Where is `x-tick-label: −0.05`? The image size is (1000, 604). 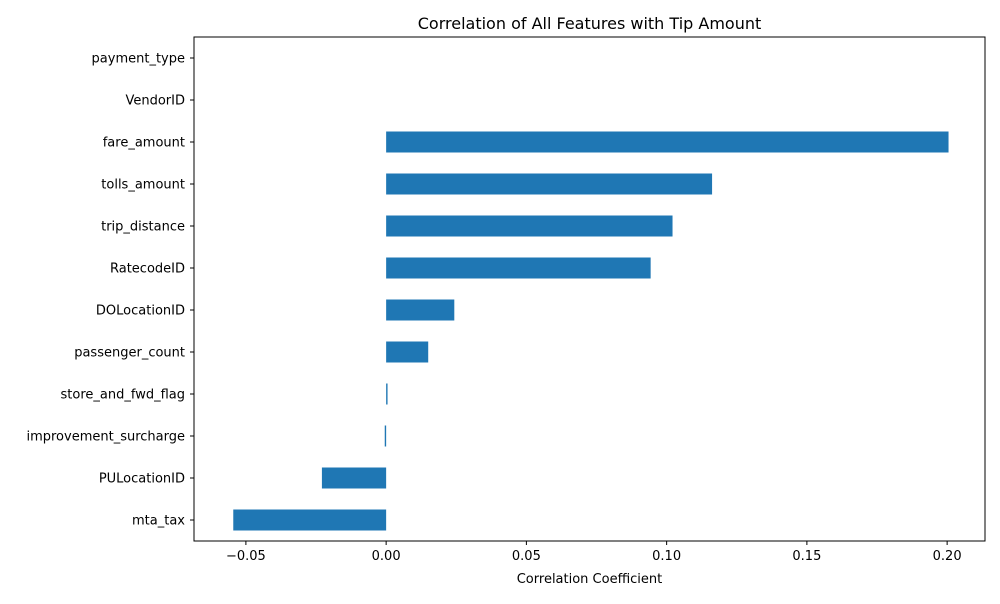
x-tick-label: −0.05 is located at coordinates (246, 556).